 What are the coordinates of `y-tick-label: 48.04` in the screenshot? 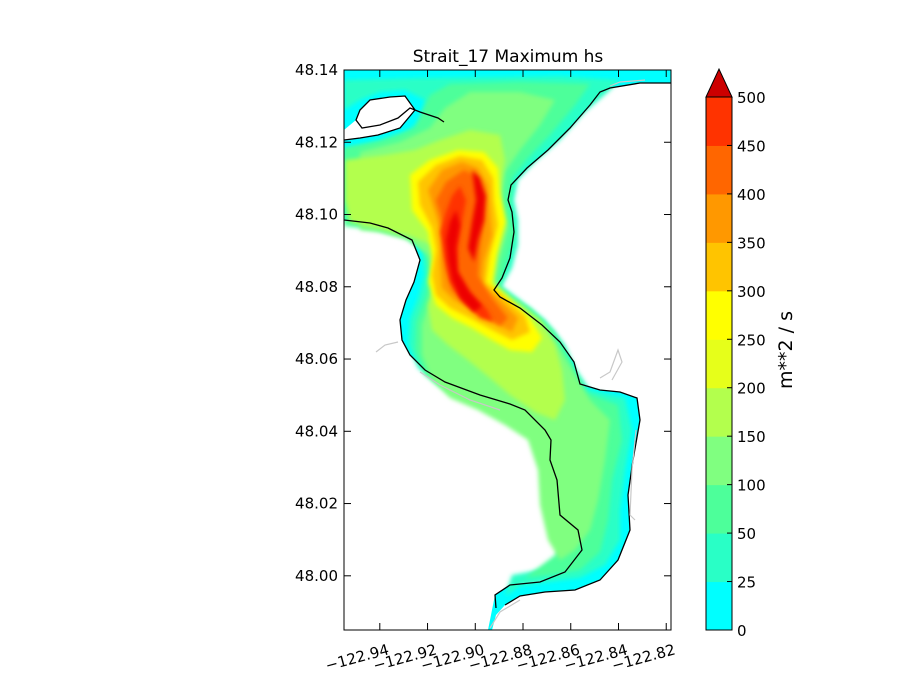 It's located at (316, 431).